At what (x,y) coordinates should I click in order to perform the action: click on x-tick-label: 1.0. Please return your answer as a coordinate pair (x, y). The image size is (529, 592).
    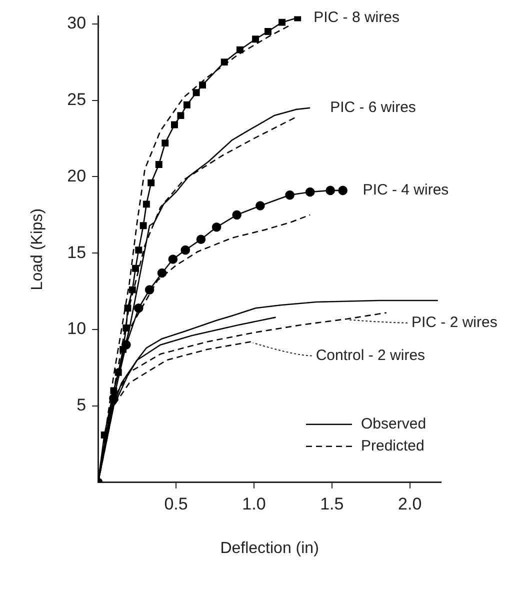
    Looking at the image, I should click on (254, 504).